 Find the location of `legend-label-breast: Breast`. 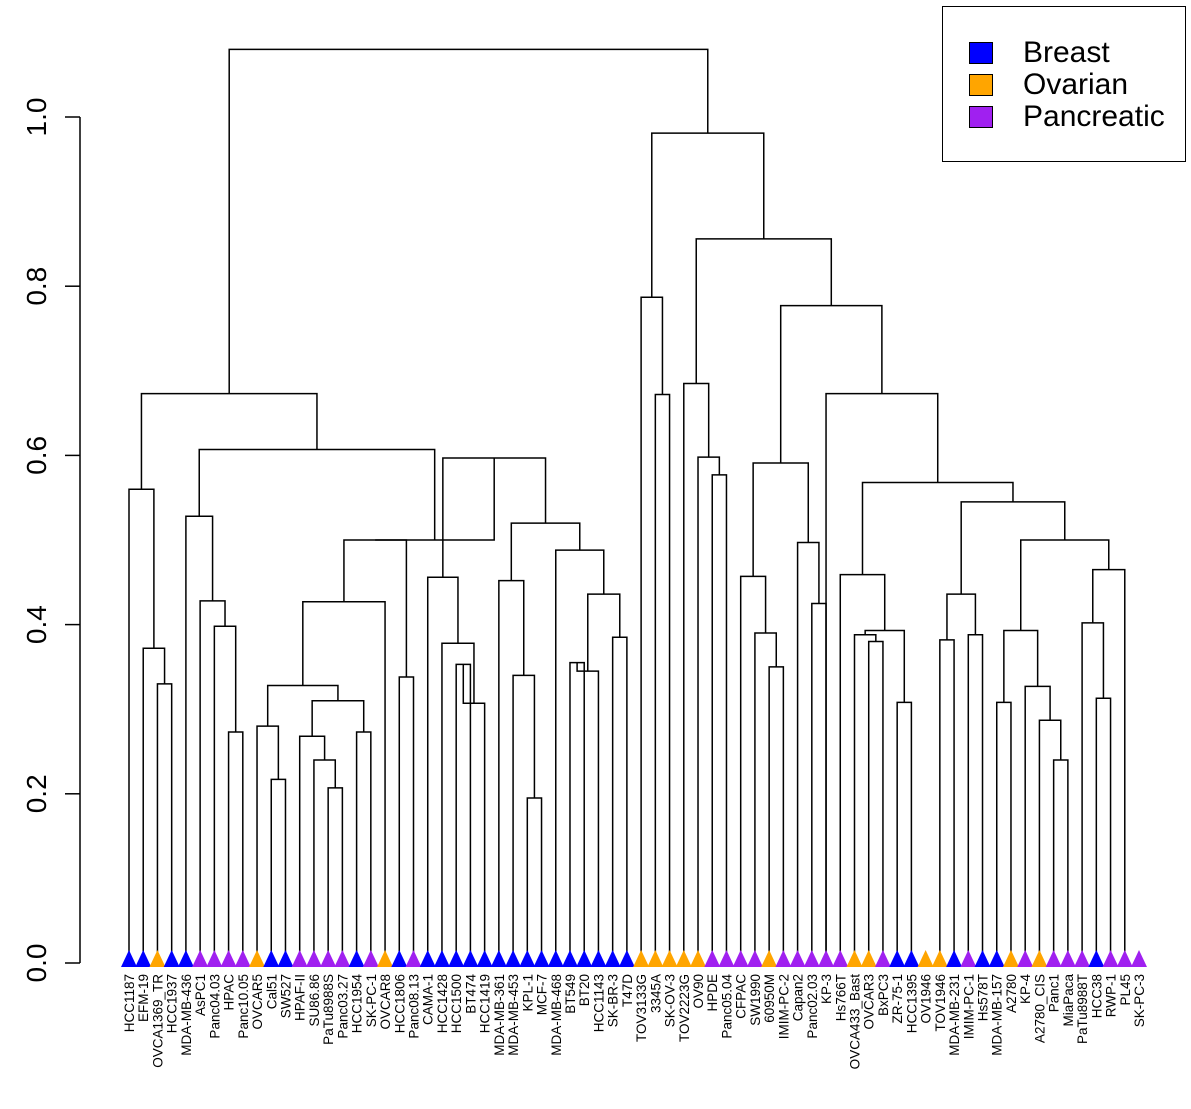

legend-label-breast: Breast is located at coordinates (1066, 52).